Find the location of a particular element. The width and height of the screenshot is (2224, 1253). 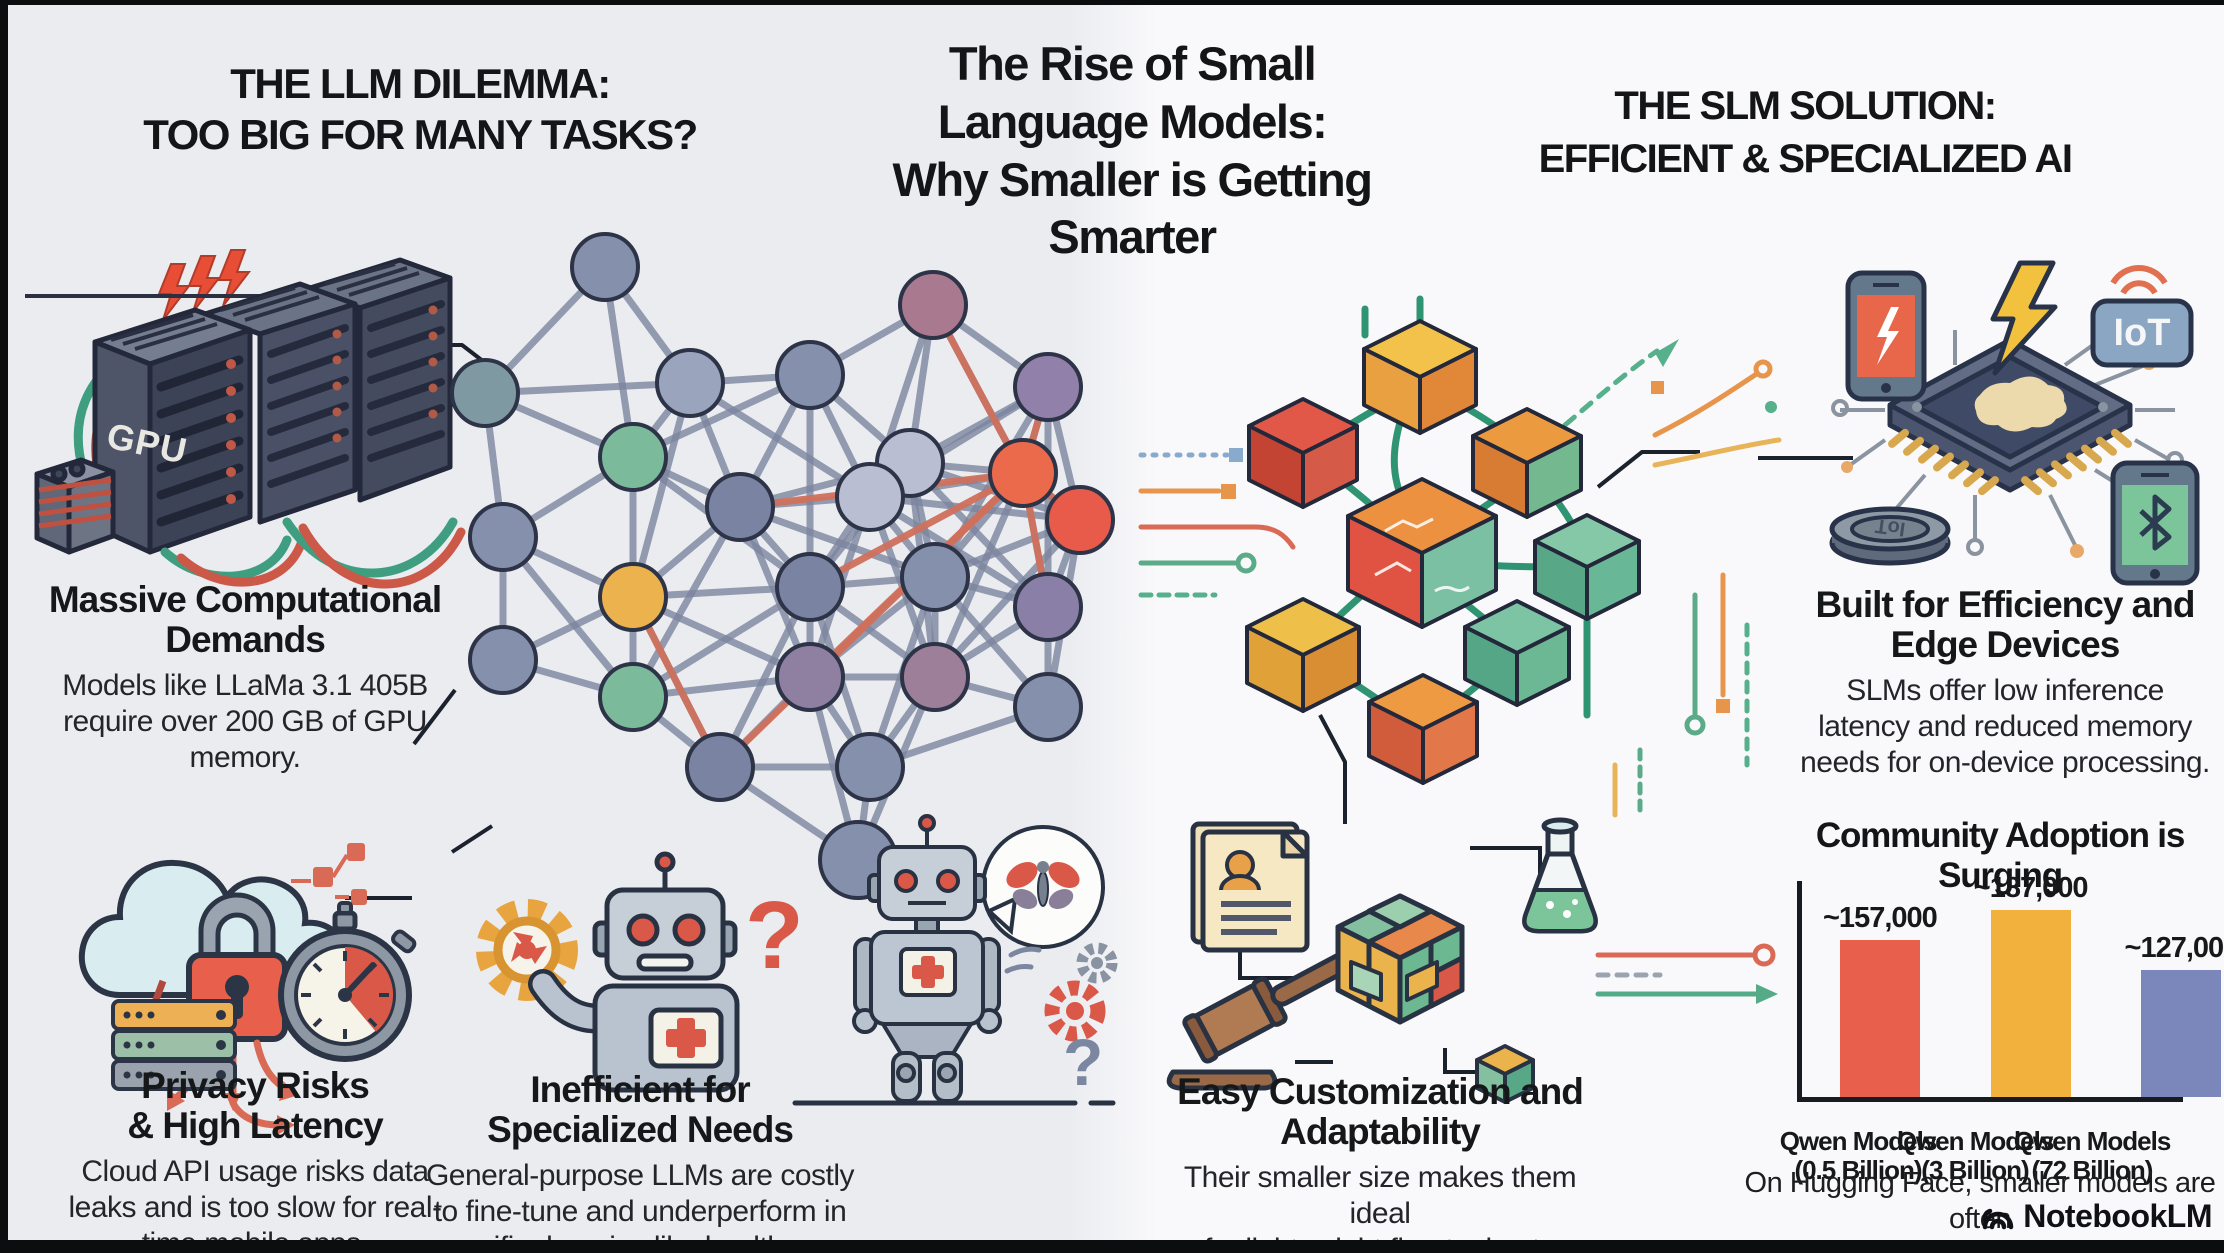

server-stack-icon is located at coordinates (174, 1045).